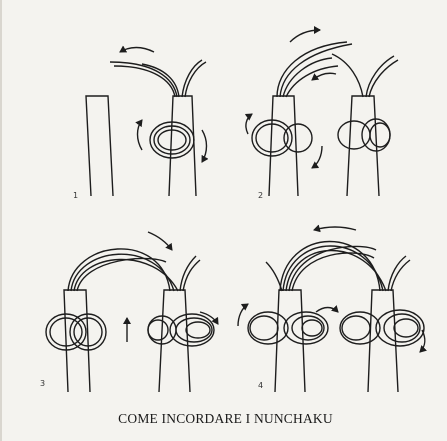 This screenshot has height=441, width=447. I want to click on step-number-2: 2, so click(261, 195).